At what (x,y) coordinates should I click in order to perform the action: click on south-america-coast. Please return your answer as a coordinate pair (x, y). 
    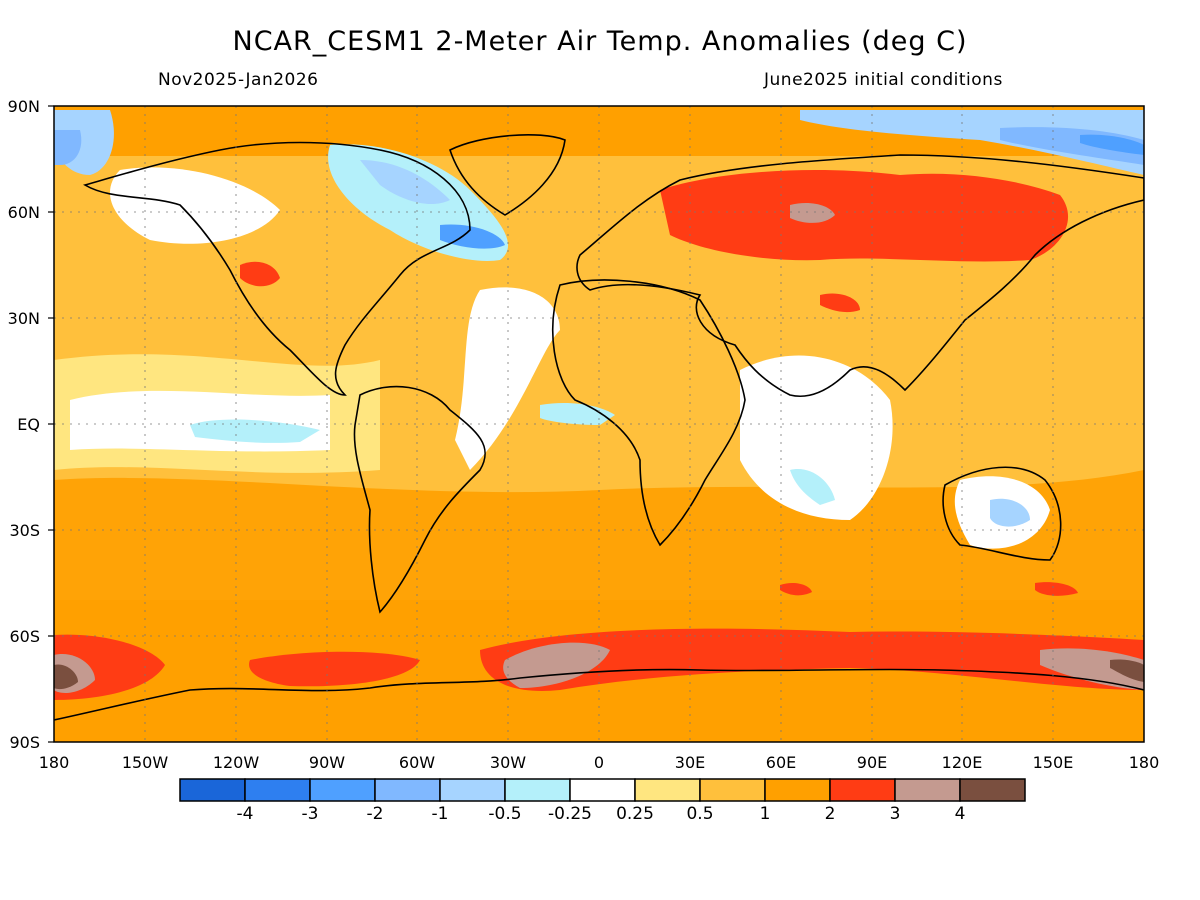
    Looking at the image, I should click on (419, 499).